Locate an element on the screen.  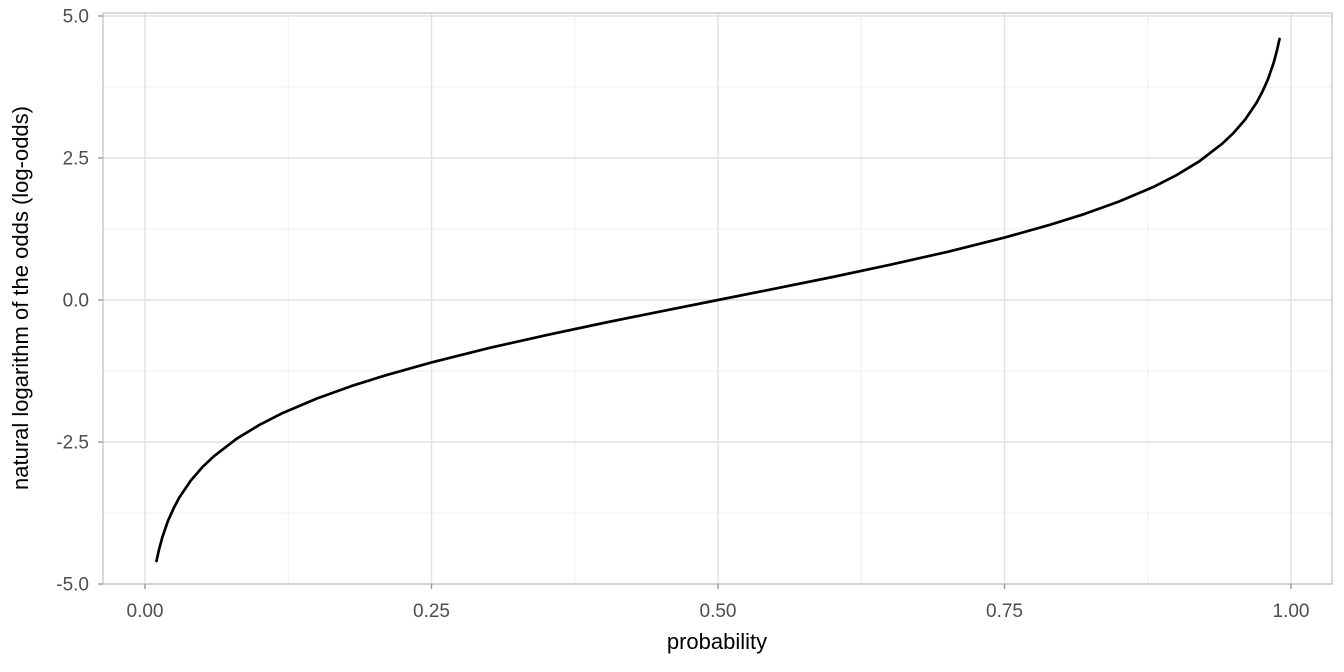
y-axis-tick-labels: 5.0 2.5 0.0 -2.5 -5.0 is located at coordinates (72, 301).